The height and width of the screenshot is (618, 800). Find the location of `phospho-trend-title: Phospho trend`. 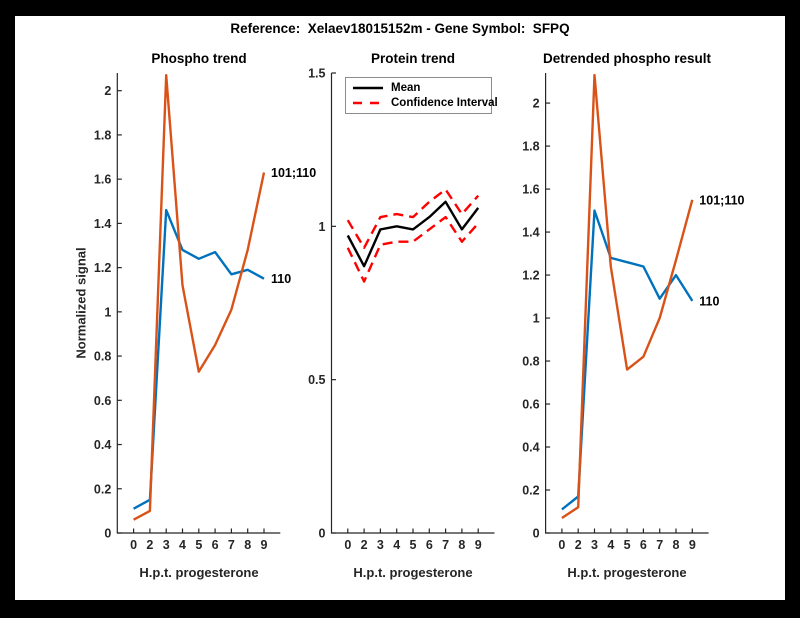

phospho-trend-title: Phospho trend is located at coordinates (199, 58).